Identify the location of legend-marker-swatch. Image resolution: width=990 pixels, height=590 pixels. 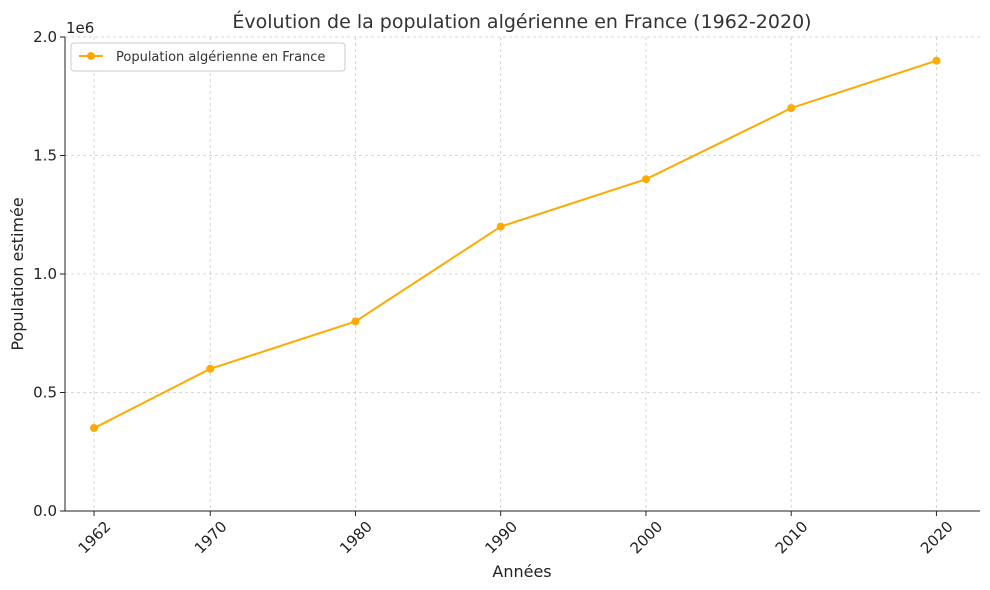
(91, 56).